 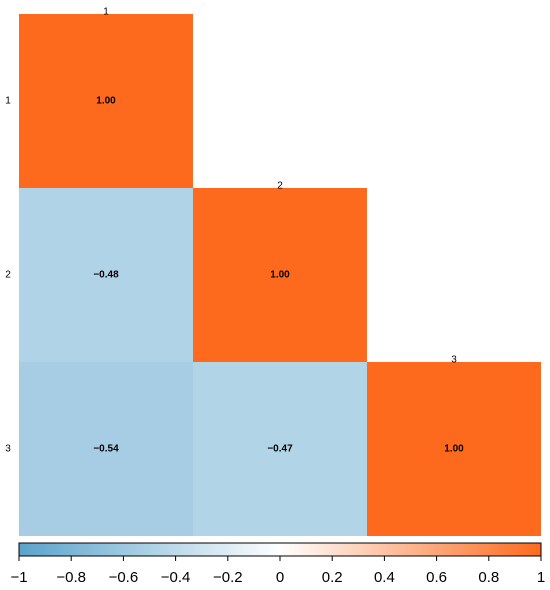 What do you see at coordinates (384, 577) in the screenshot?
I see `colorbar-tick-label: 0.4` at bounding box center [384, 577].